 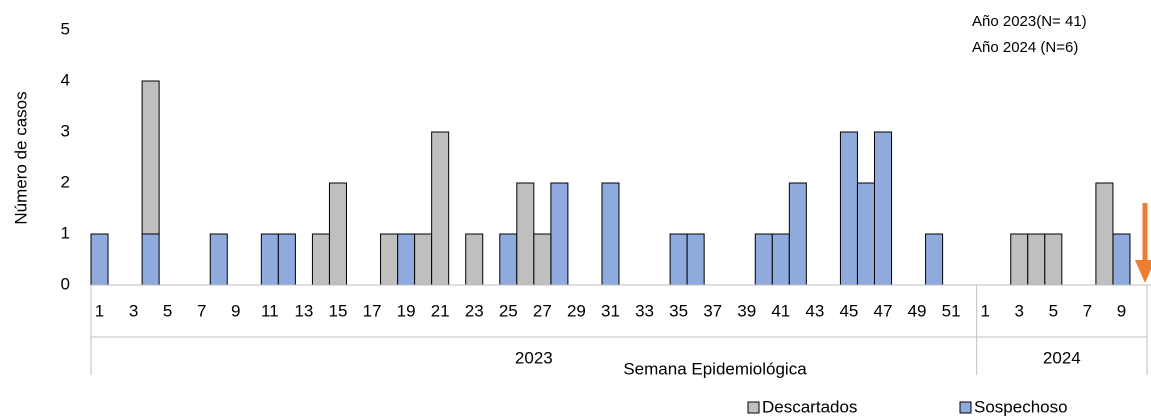 I want to click on x-tick-label: 51, so click(x=951, y=310).